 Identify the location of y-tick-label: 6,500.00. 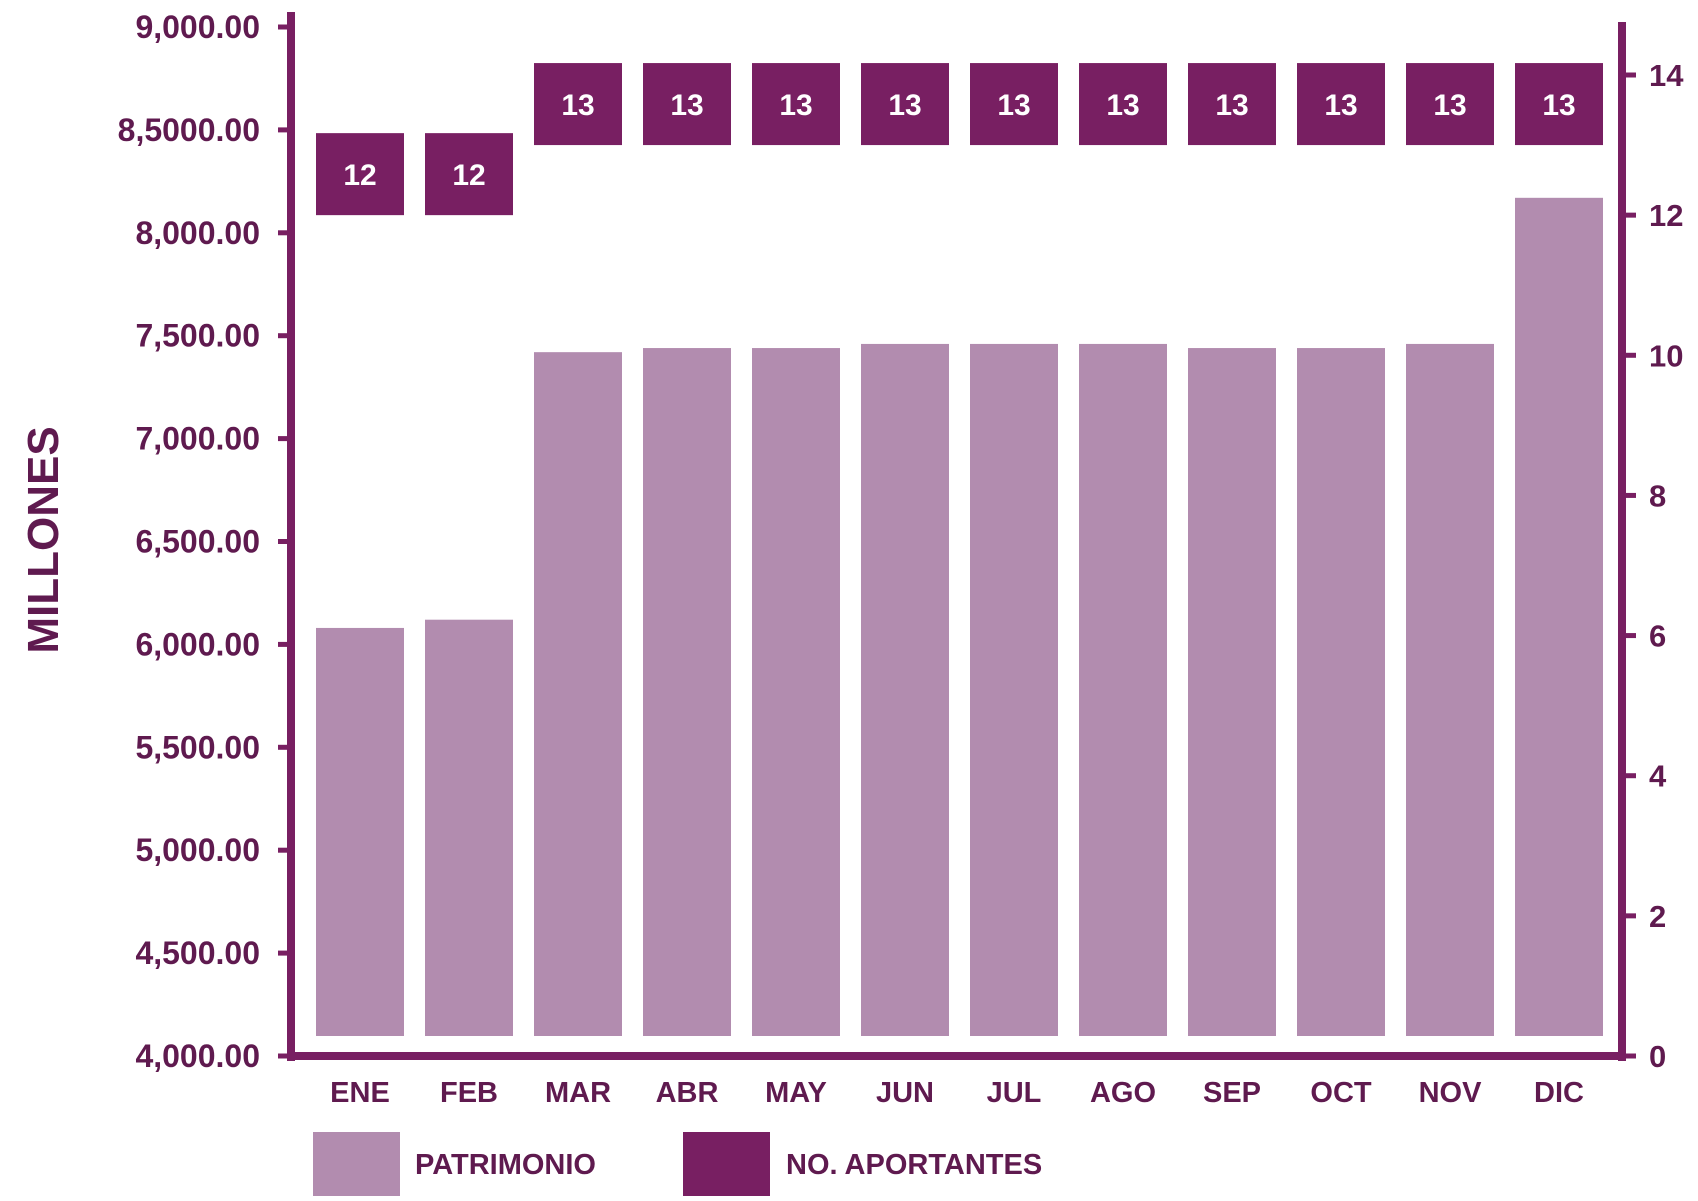
(197, 542).